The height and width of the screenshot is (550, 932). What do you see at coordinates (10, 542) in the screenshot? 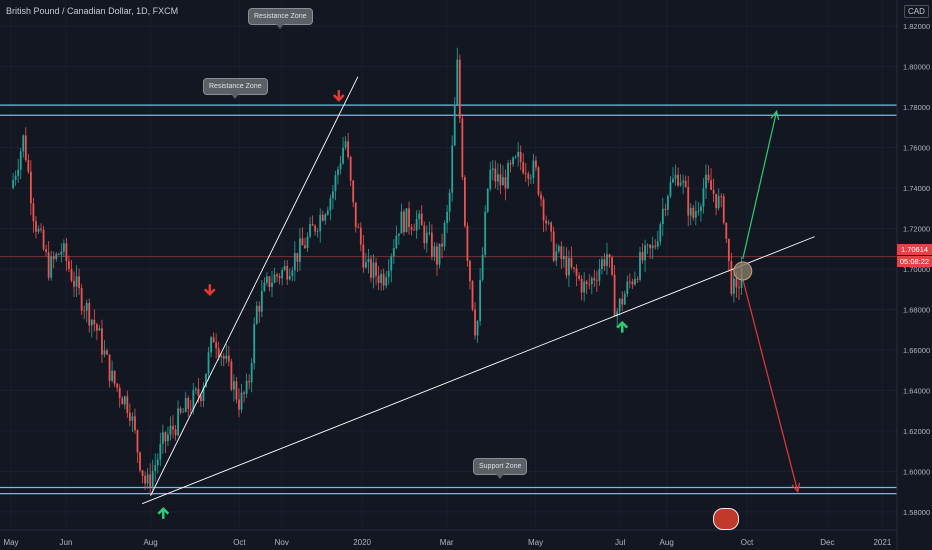
I see `time-tick-label: May` at bounding box center [10, 542].